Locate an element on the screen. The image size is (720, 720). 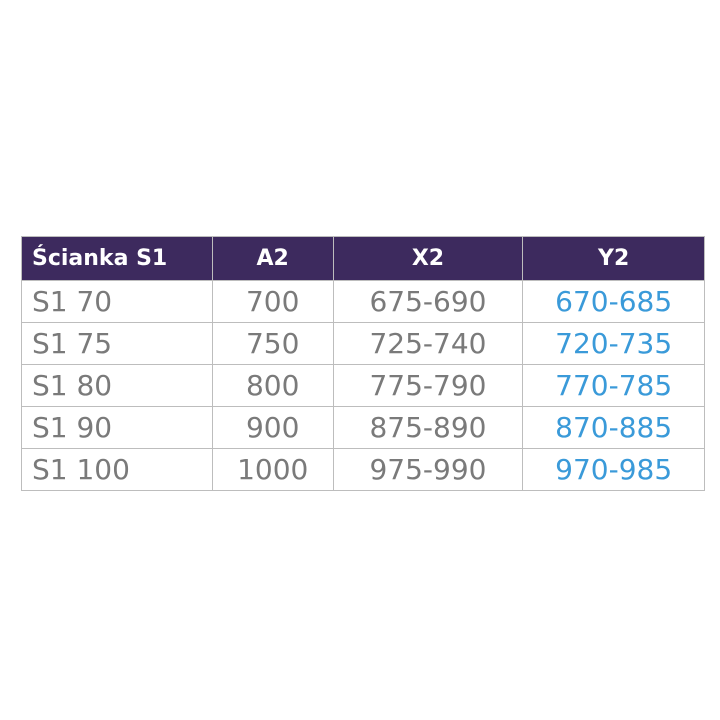
model-cell: S1 75 is located at coordinates (117, 343).